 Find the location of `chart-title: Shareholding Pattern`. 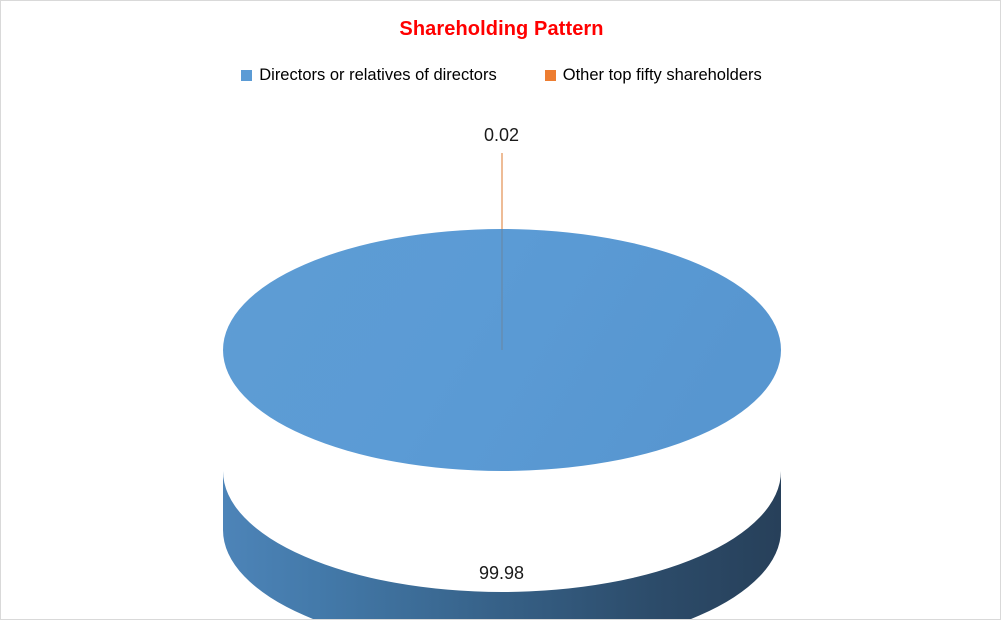

chart-title: Shareholding Pattern is located at coordinates (501, 29).